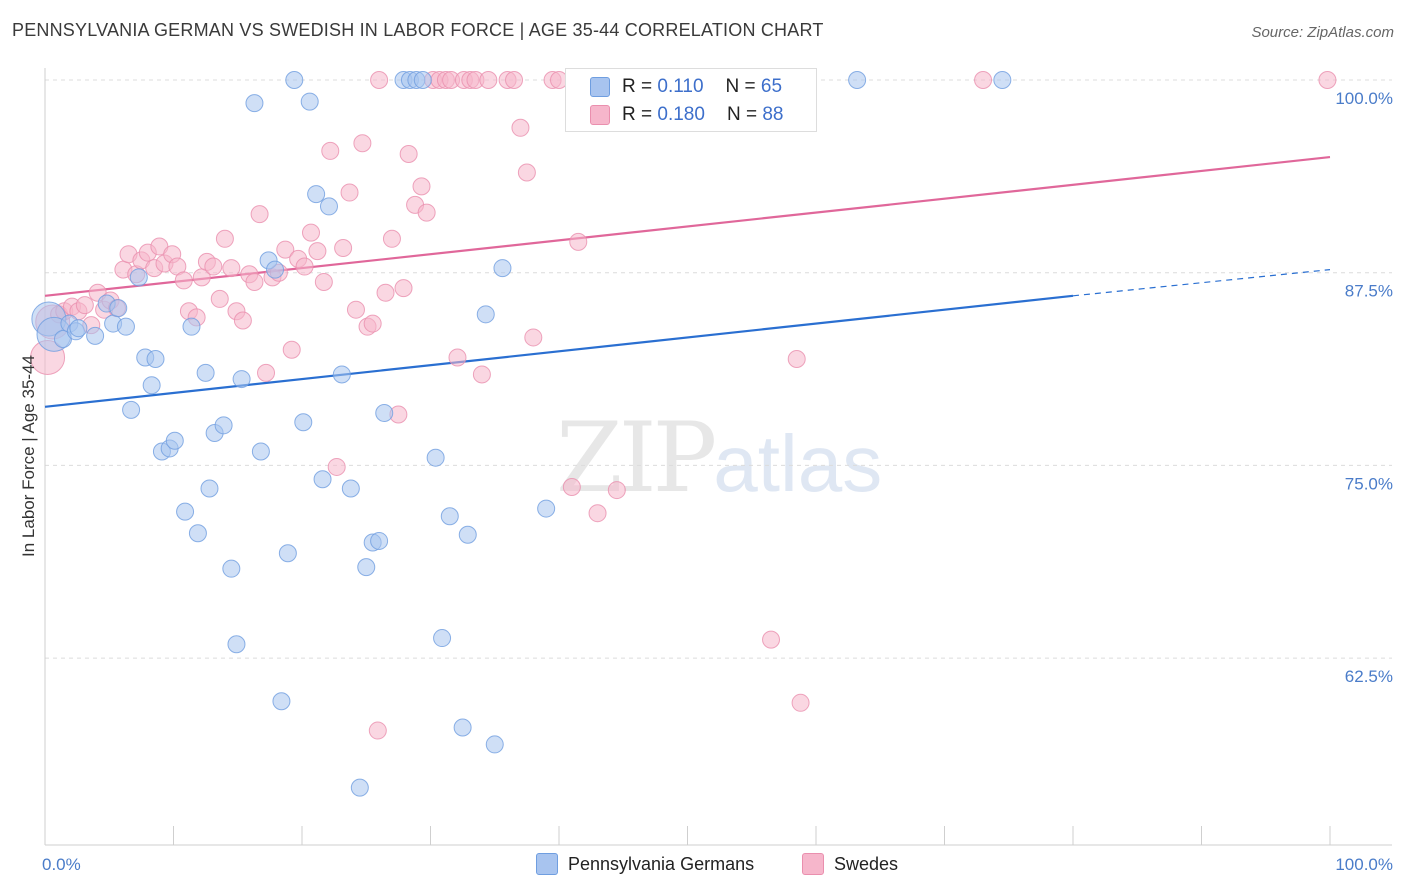  I want to click on legend-swatch-blue, so click(600, 87).